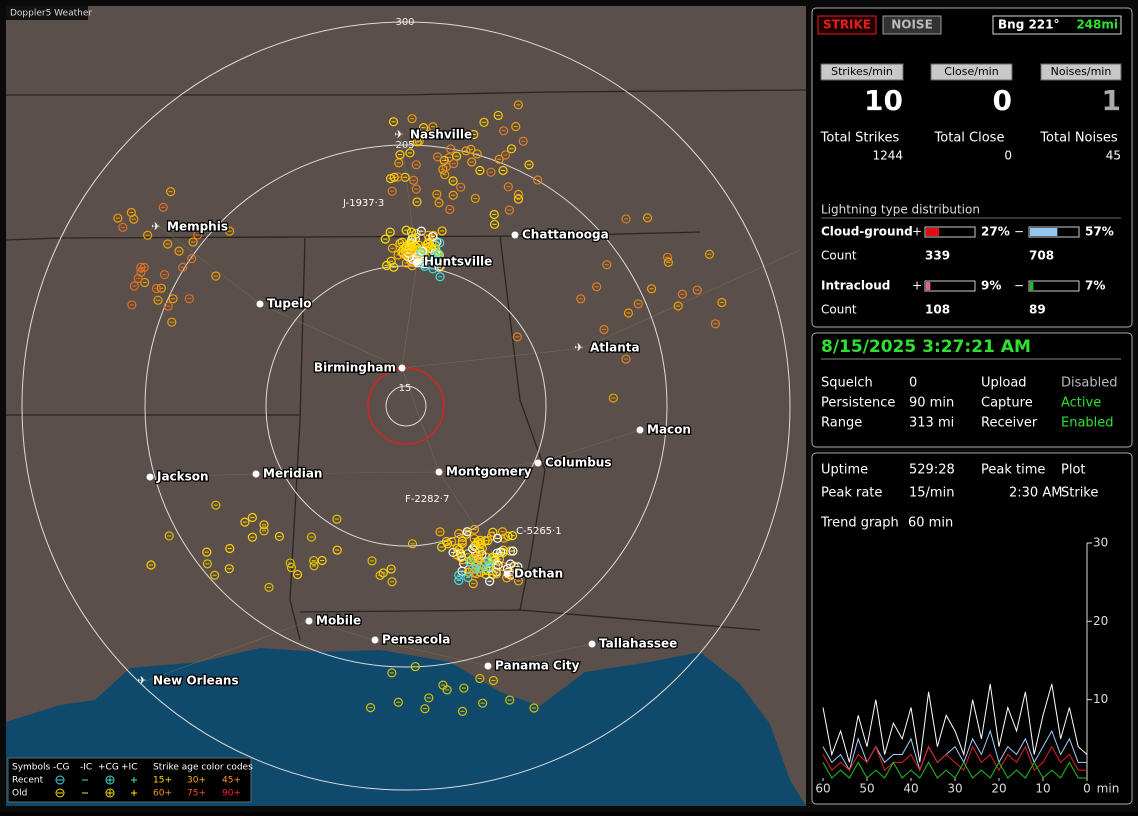 This screenshot has width=1138, height=816. I want to click on legend-header: Symbols, so click(31, 768).